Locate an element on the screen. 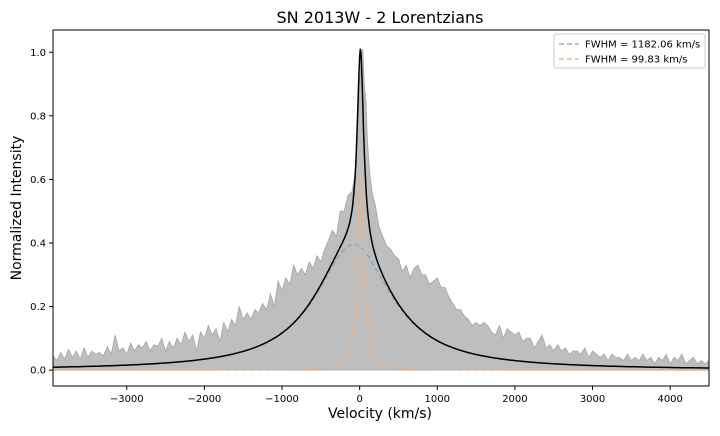 Image resolution: width=720 pixels, height=436 pixels. y-tick-label: 1.0 is located at coordinates (38, 53).